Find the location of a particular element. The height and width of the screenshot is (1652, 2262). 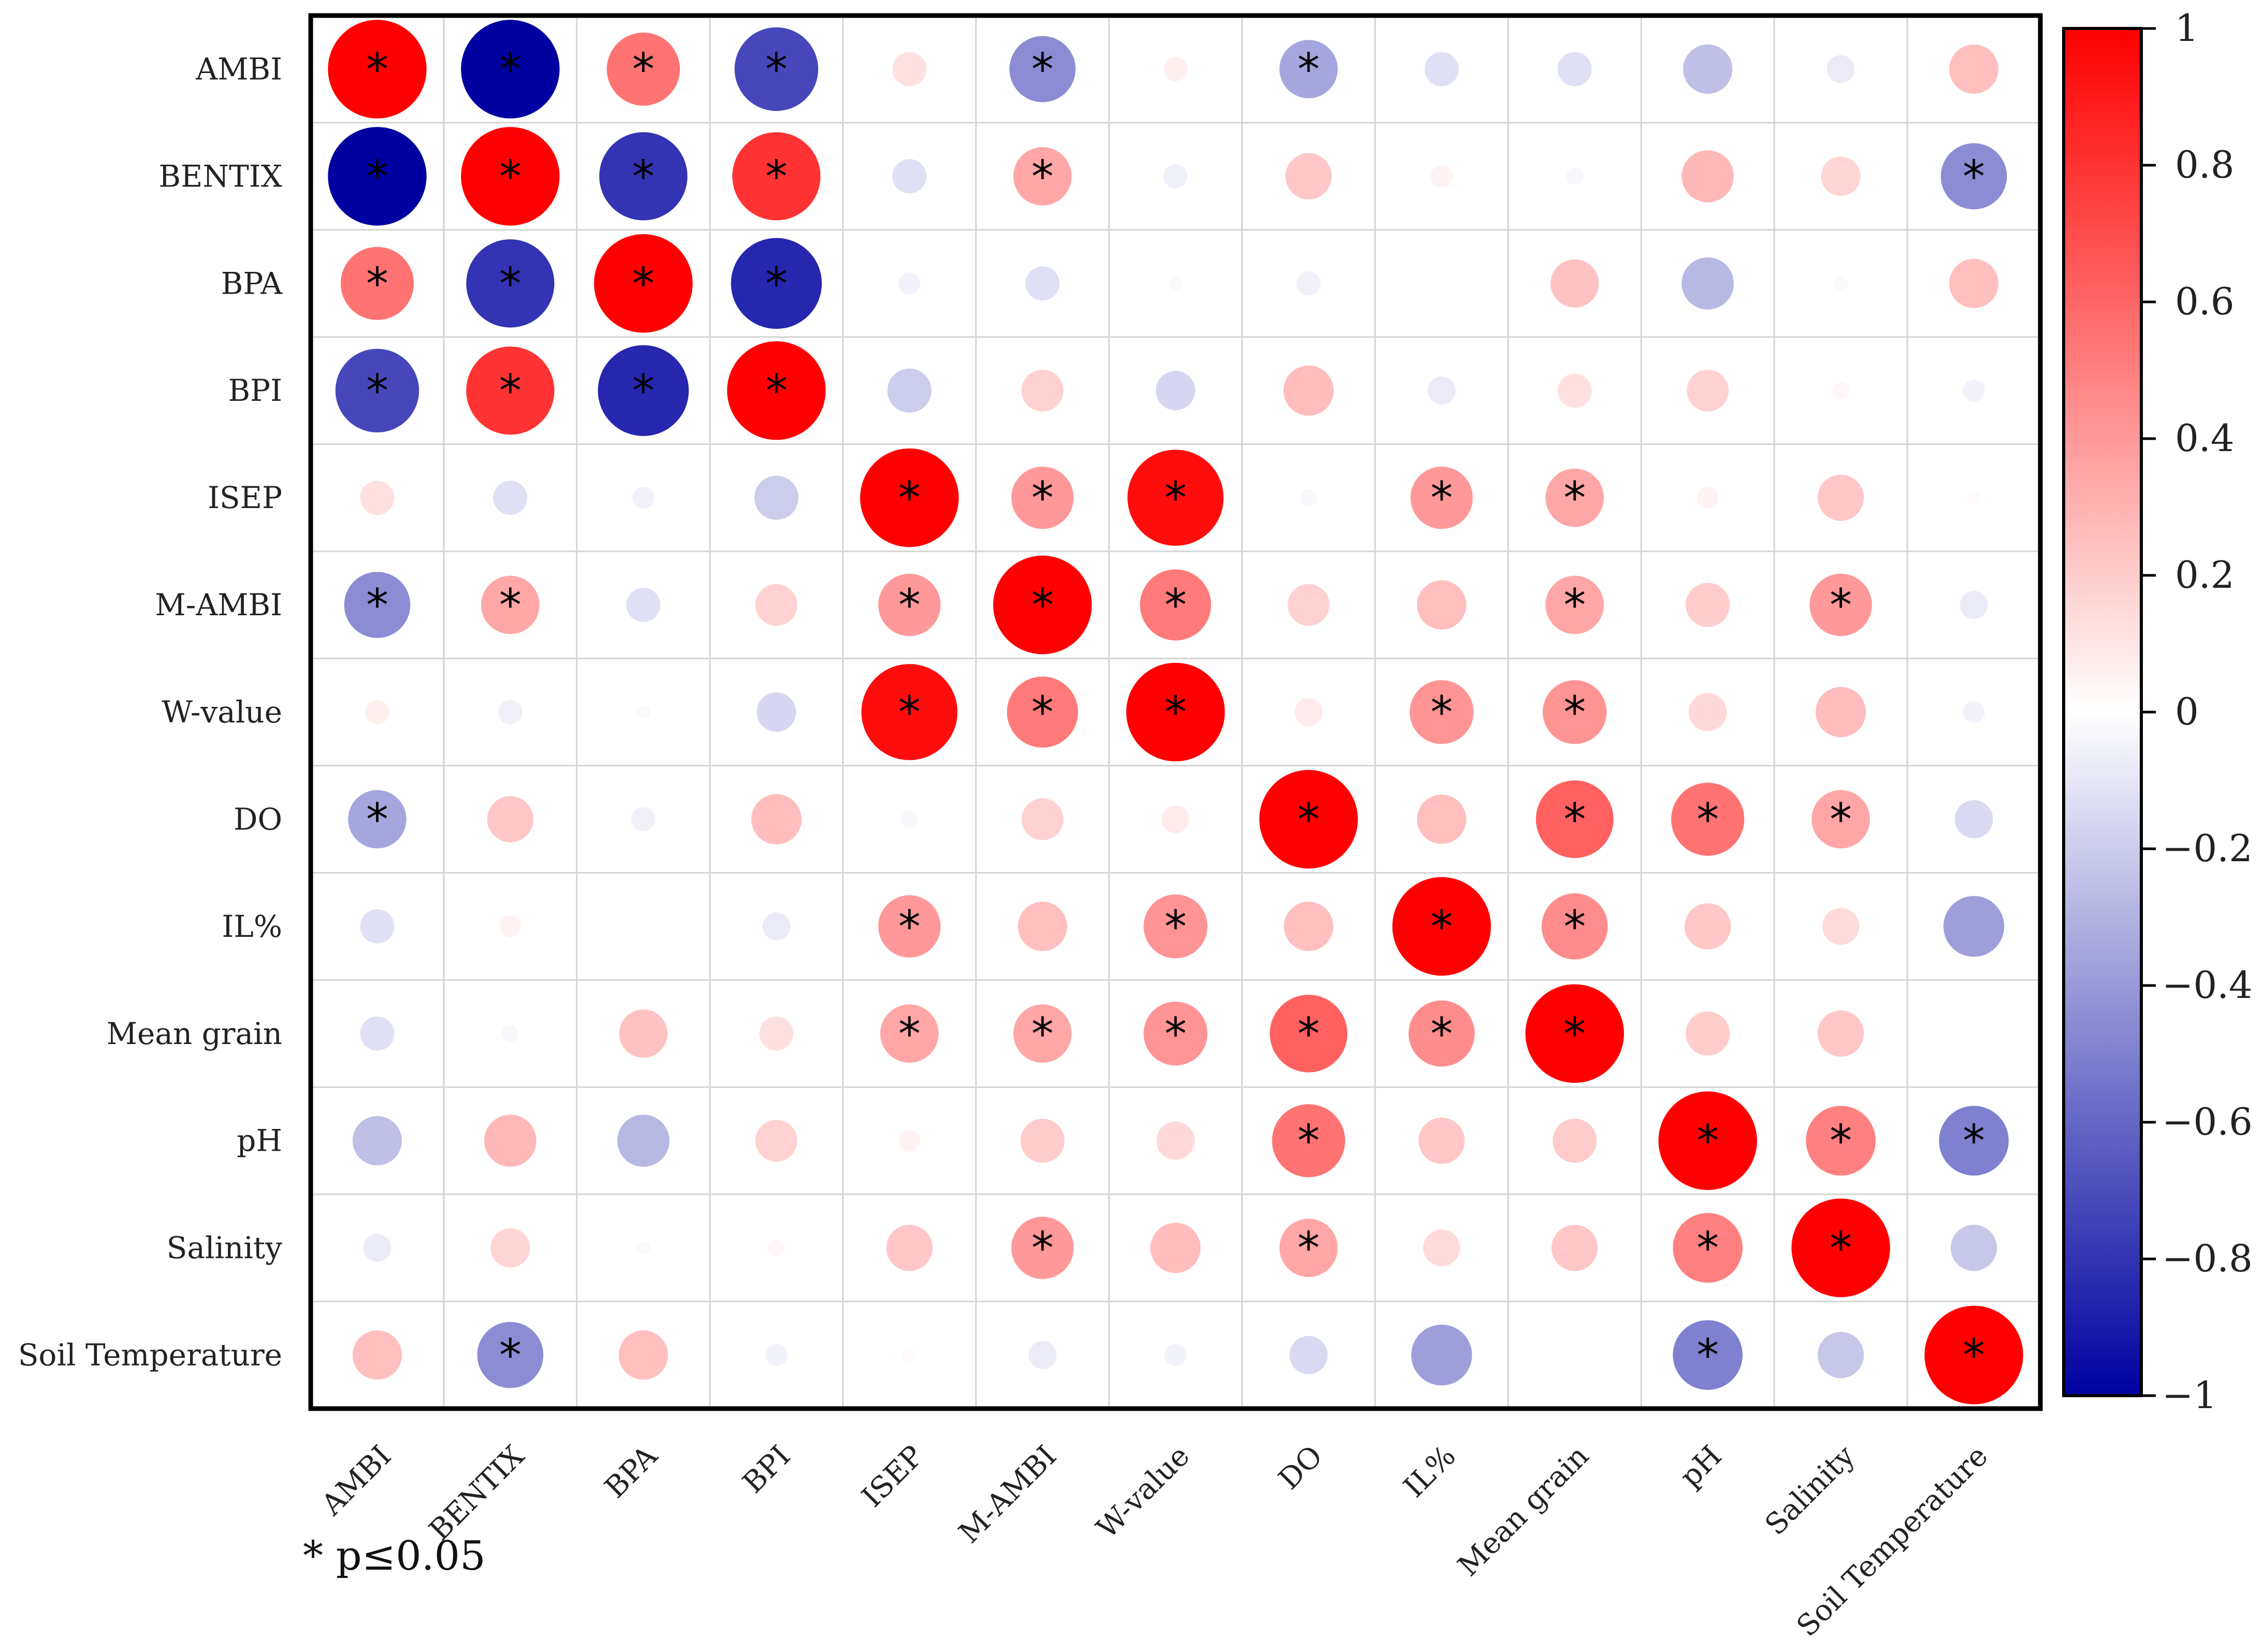

y-axis-label: AMBI is located at coordinates (239, 69).